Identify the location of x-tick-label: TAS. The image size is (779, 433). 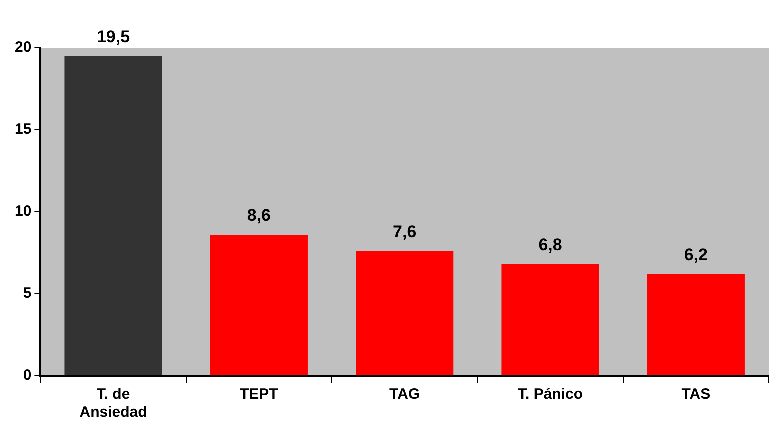
(696, 395).